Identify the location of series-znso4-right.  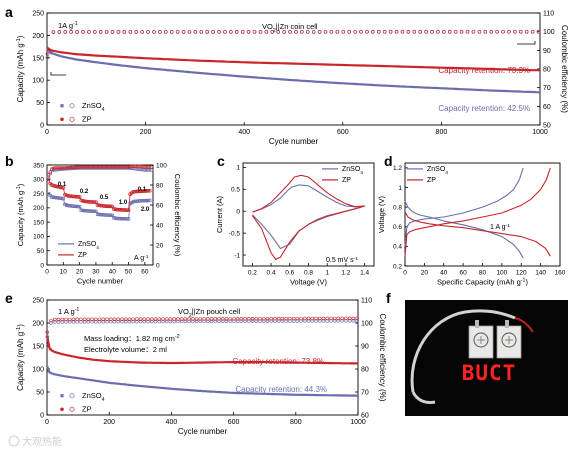
(293, 45).